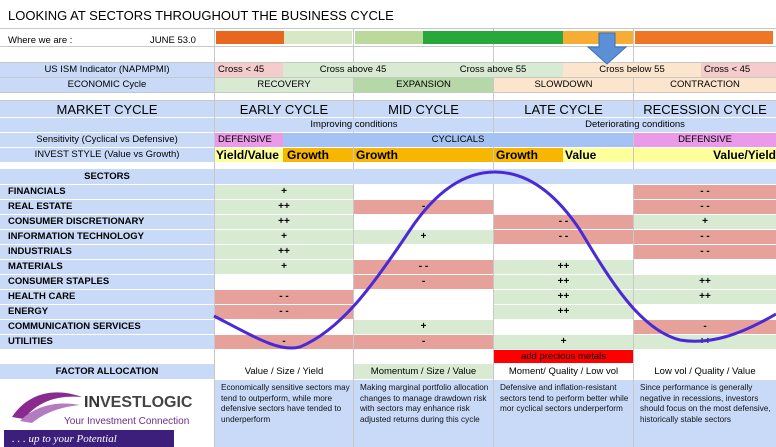 This screenshot has height=447, width=776. Describe the element at coordinates (37, 191) in the screenshot. I see `sector-name: FINANCIALS` at that location.